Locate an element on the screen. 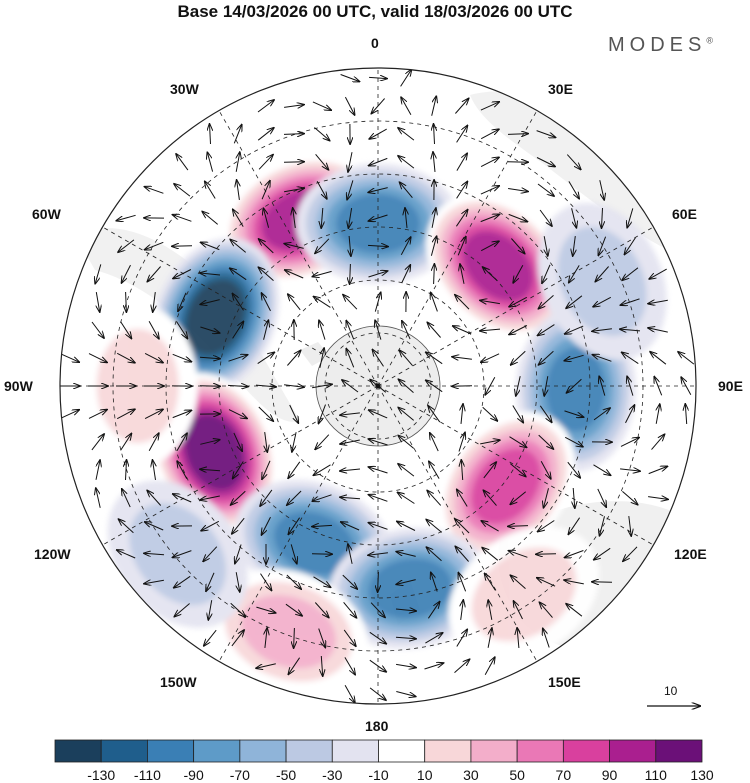 Image resolution: width=750 pixels, height=783 pixels. modes-logo: MODES® is located at coordinates (660, 45).